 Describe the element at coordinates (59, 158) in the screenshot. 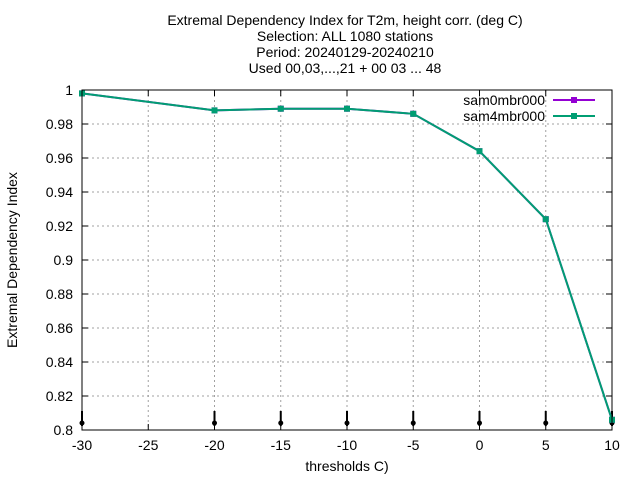

I see `y-tick-label: 0.96` at that location.